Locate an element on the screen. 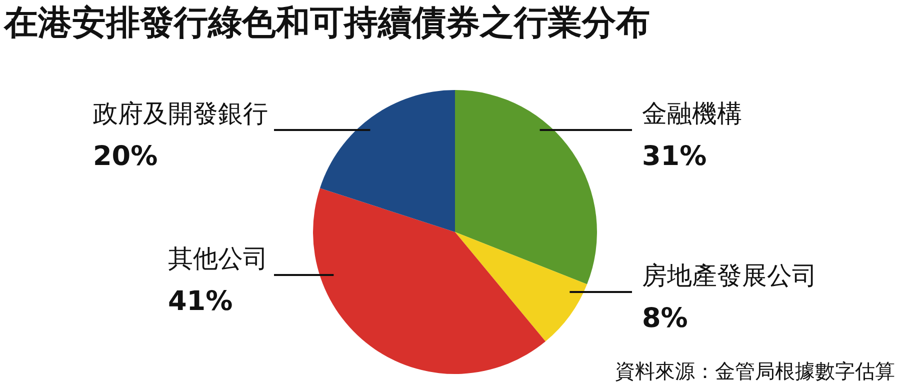 This screenshot has height=387, width=907. data-label: 31% is located at coordinates (674, 156).